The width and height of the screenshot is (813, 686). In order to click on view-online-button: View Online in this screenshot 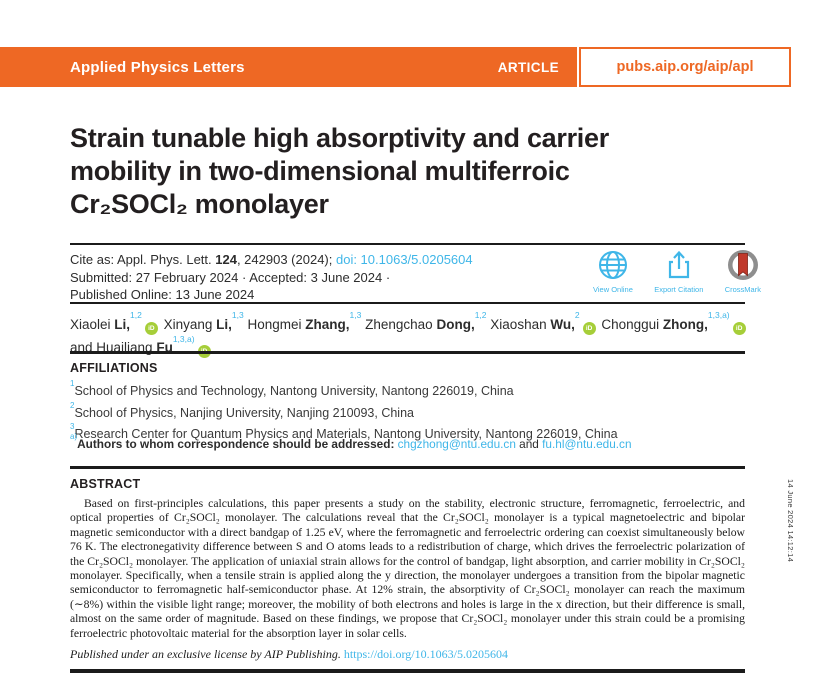, I will do `click(613, 271)`.